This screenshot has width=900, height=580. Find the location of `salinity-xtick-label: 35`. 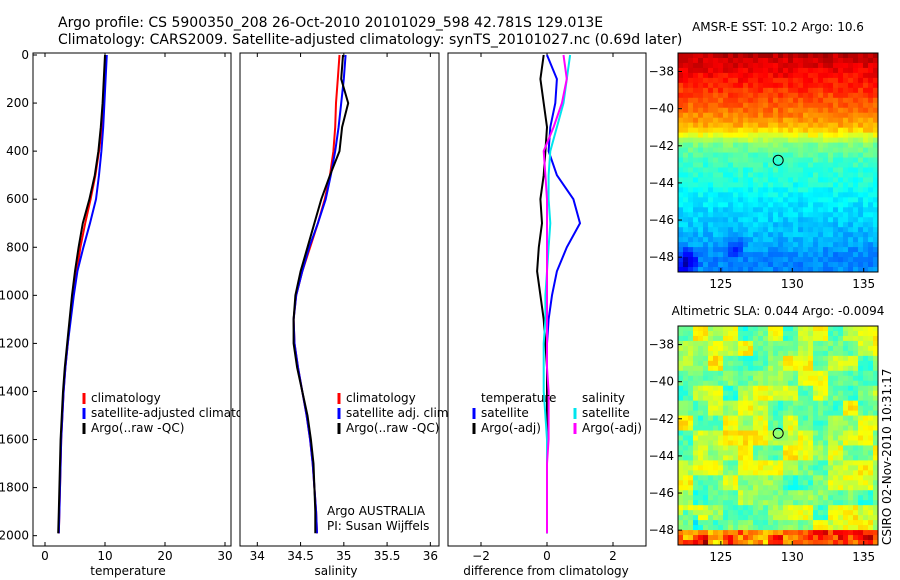

salinity-xtick-label: 35 is located at coordinates (343, 556).